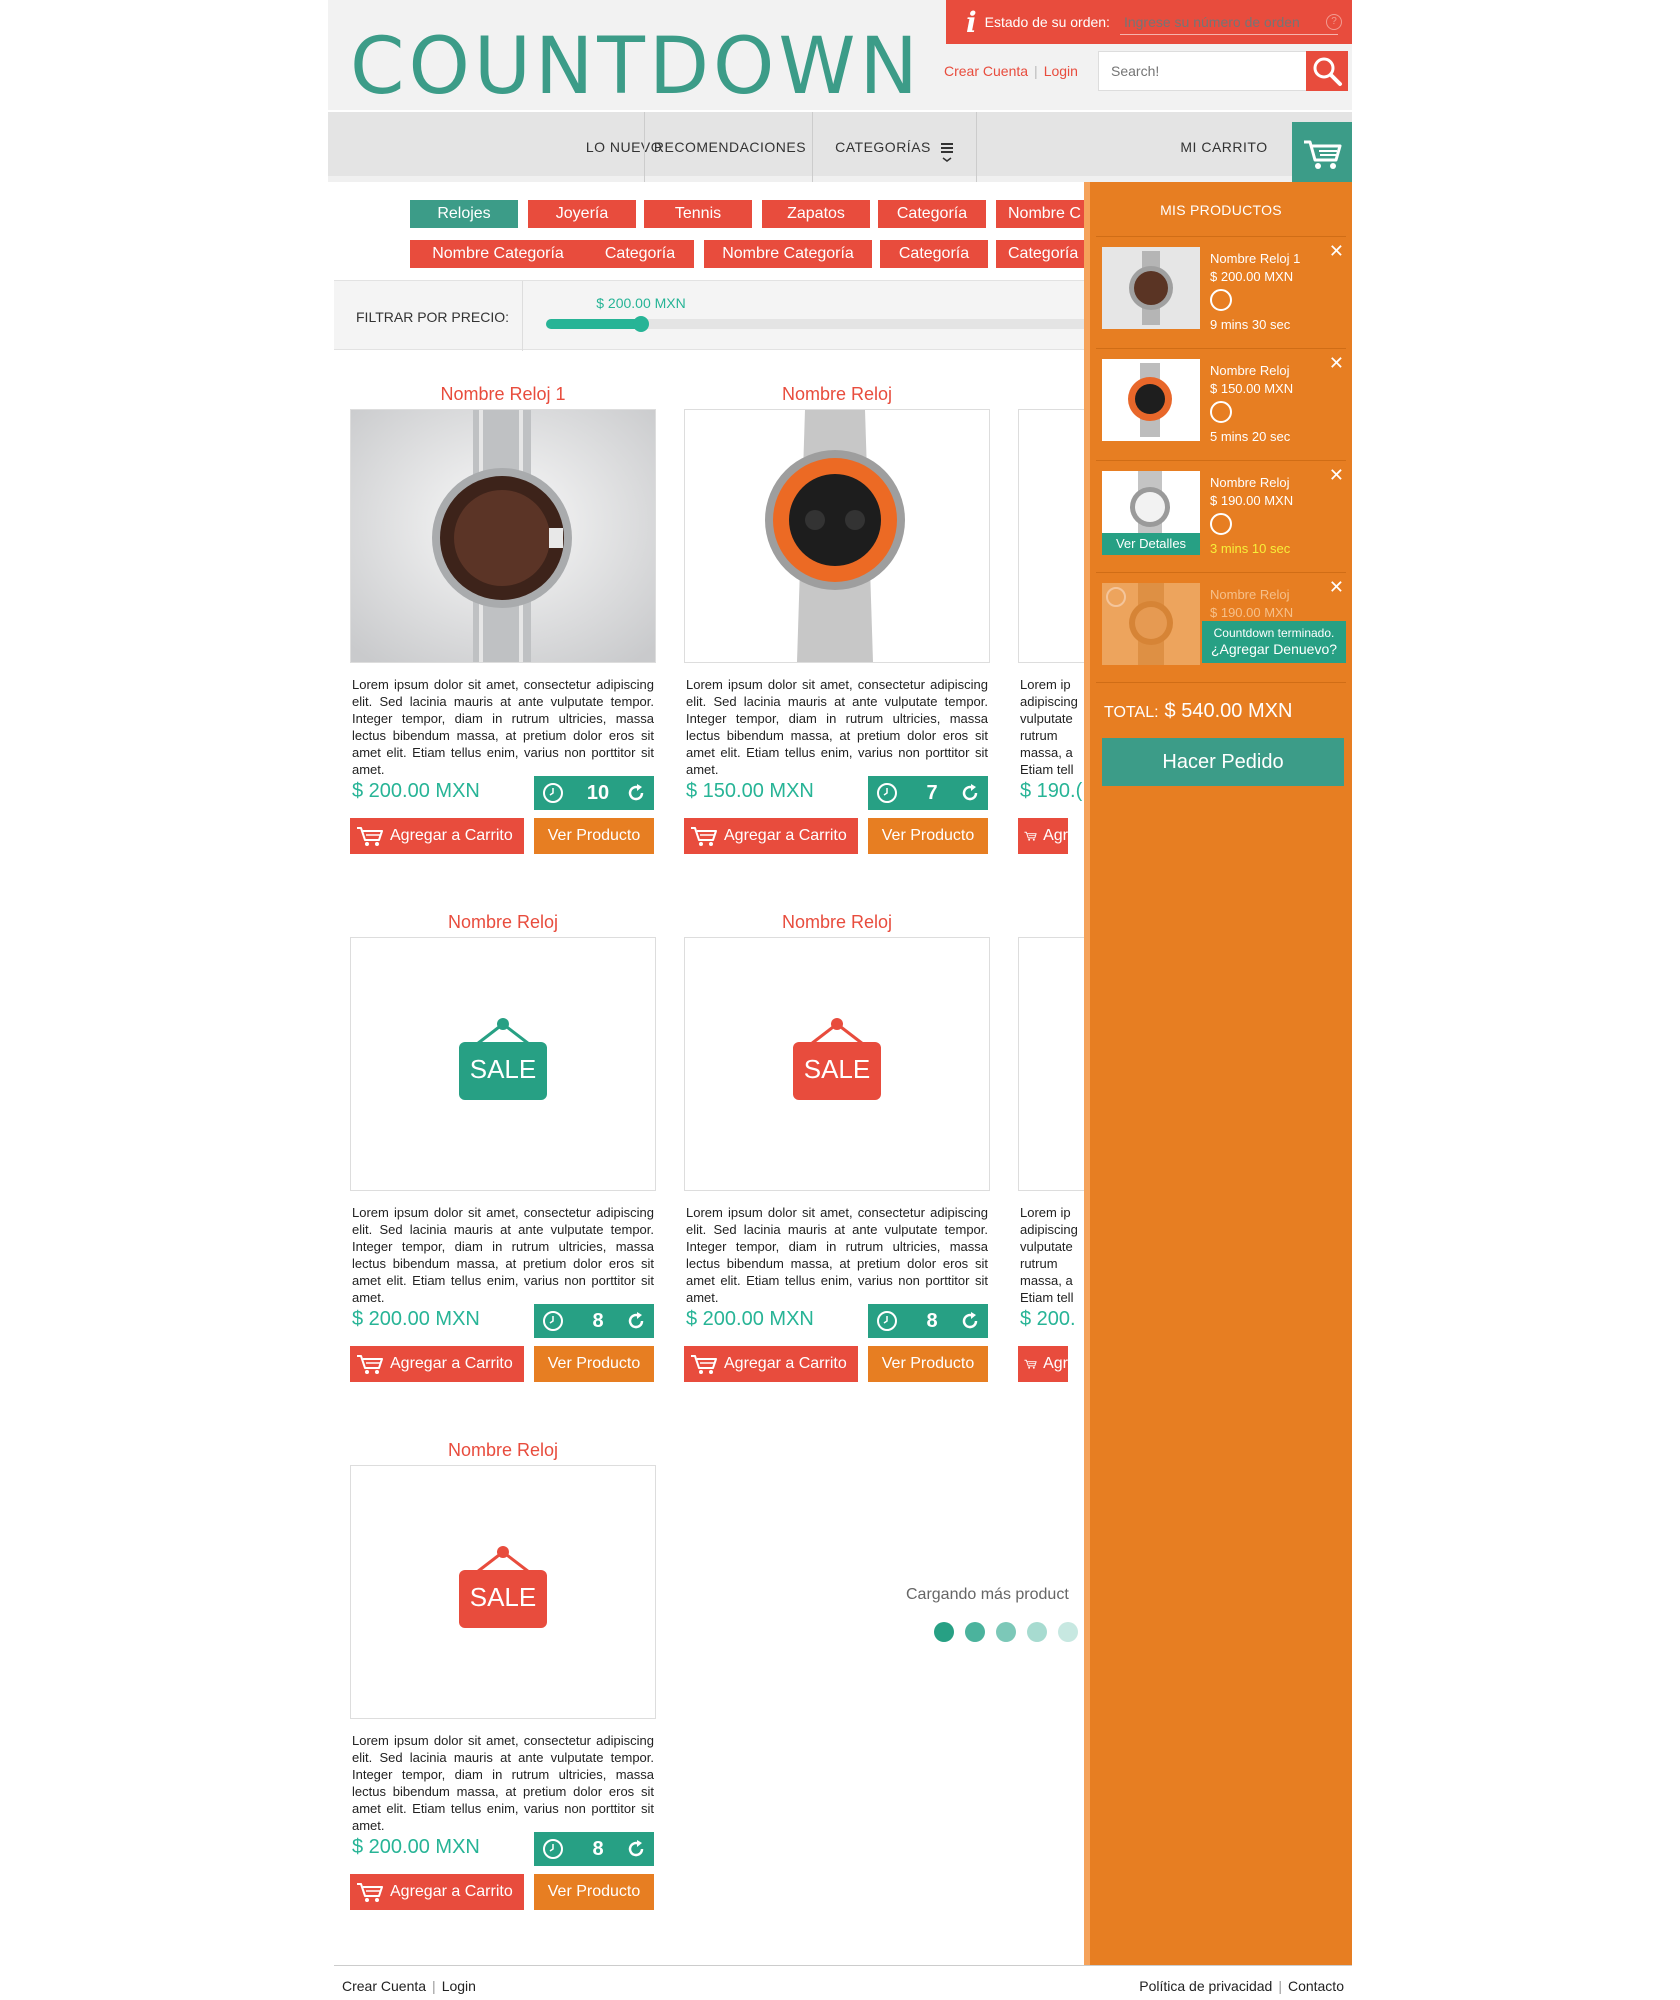 The width and height of the screenshot is (1680, 2000). What do you see at coordinates (1224, 147) in the screenshot?
I see `nav-cart: MI CARRITO` at bounding box center [1224, 147].